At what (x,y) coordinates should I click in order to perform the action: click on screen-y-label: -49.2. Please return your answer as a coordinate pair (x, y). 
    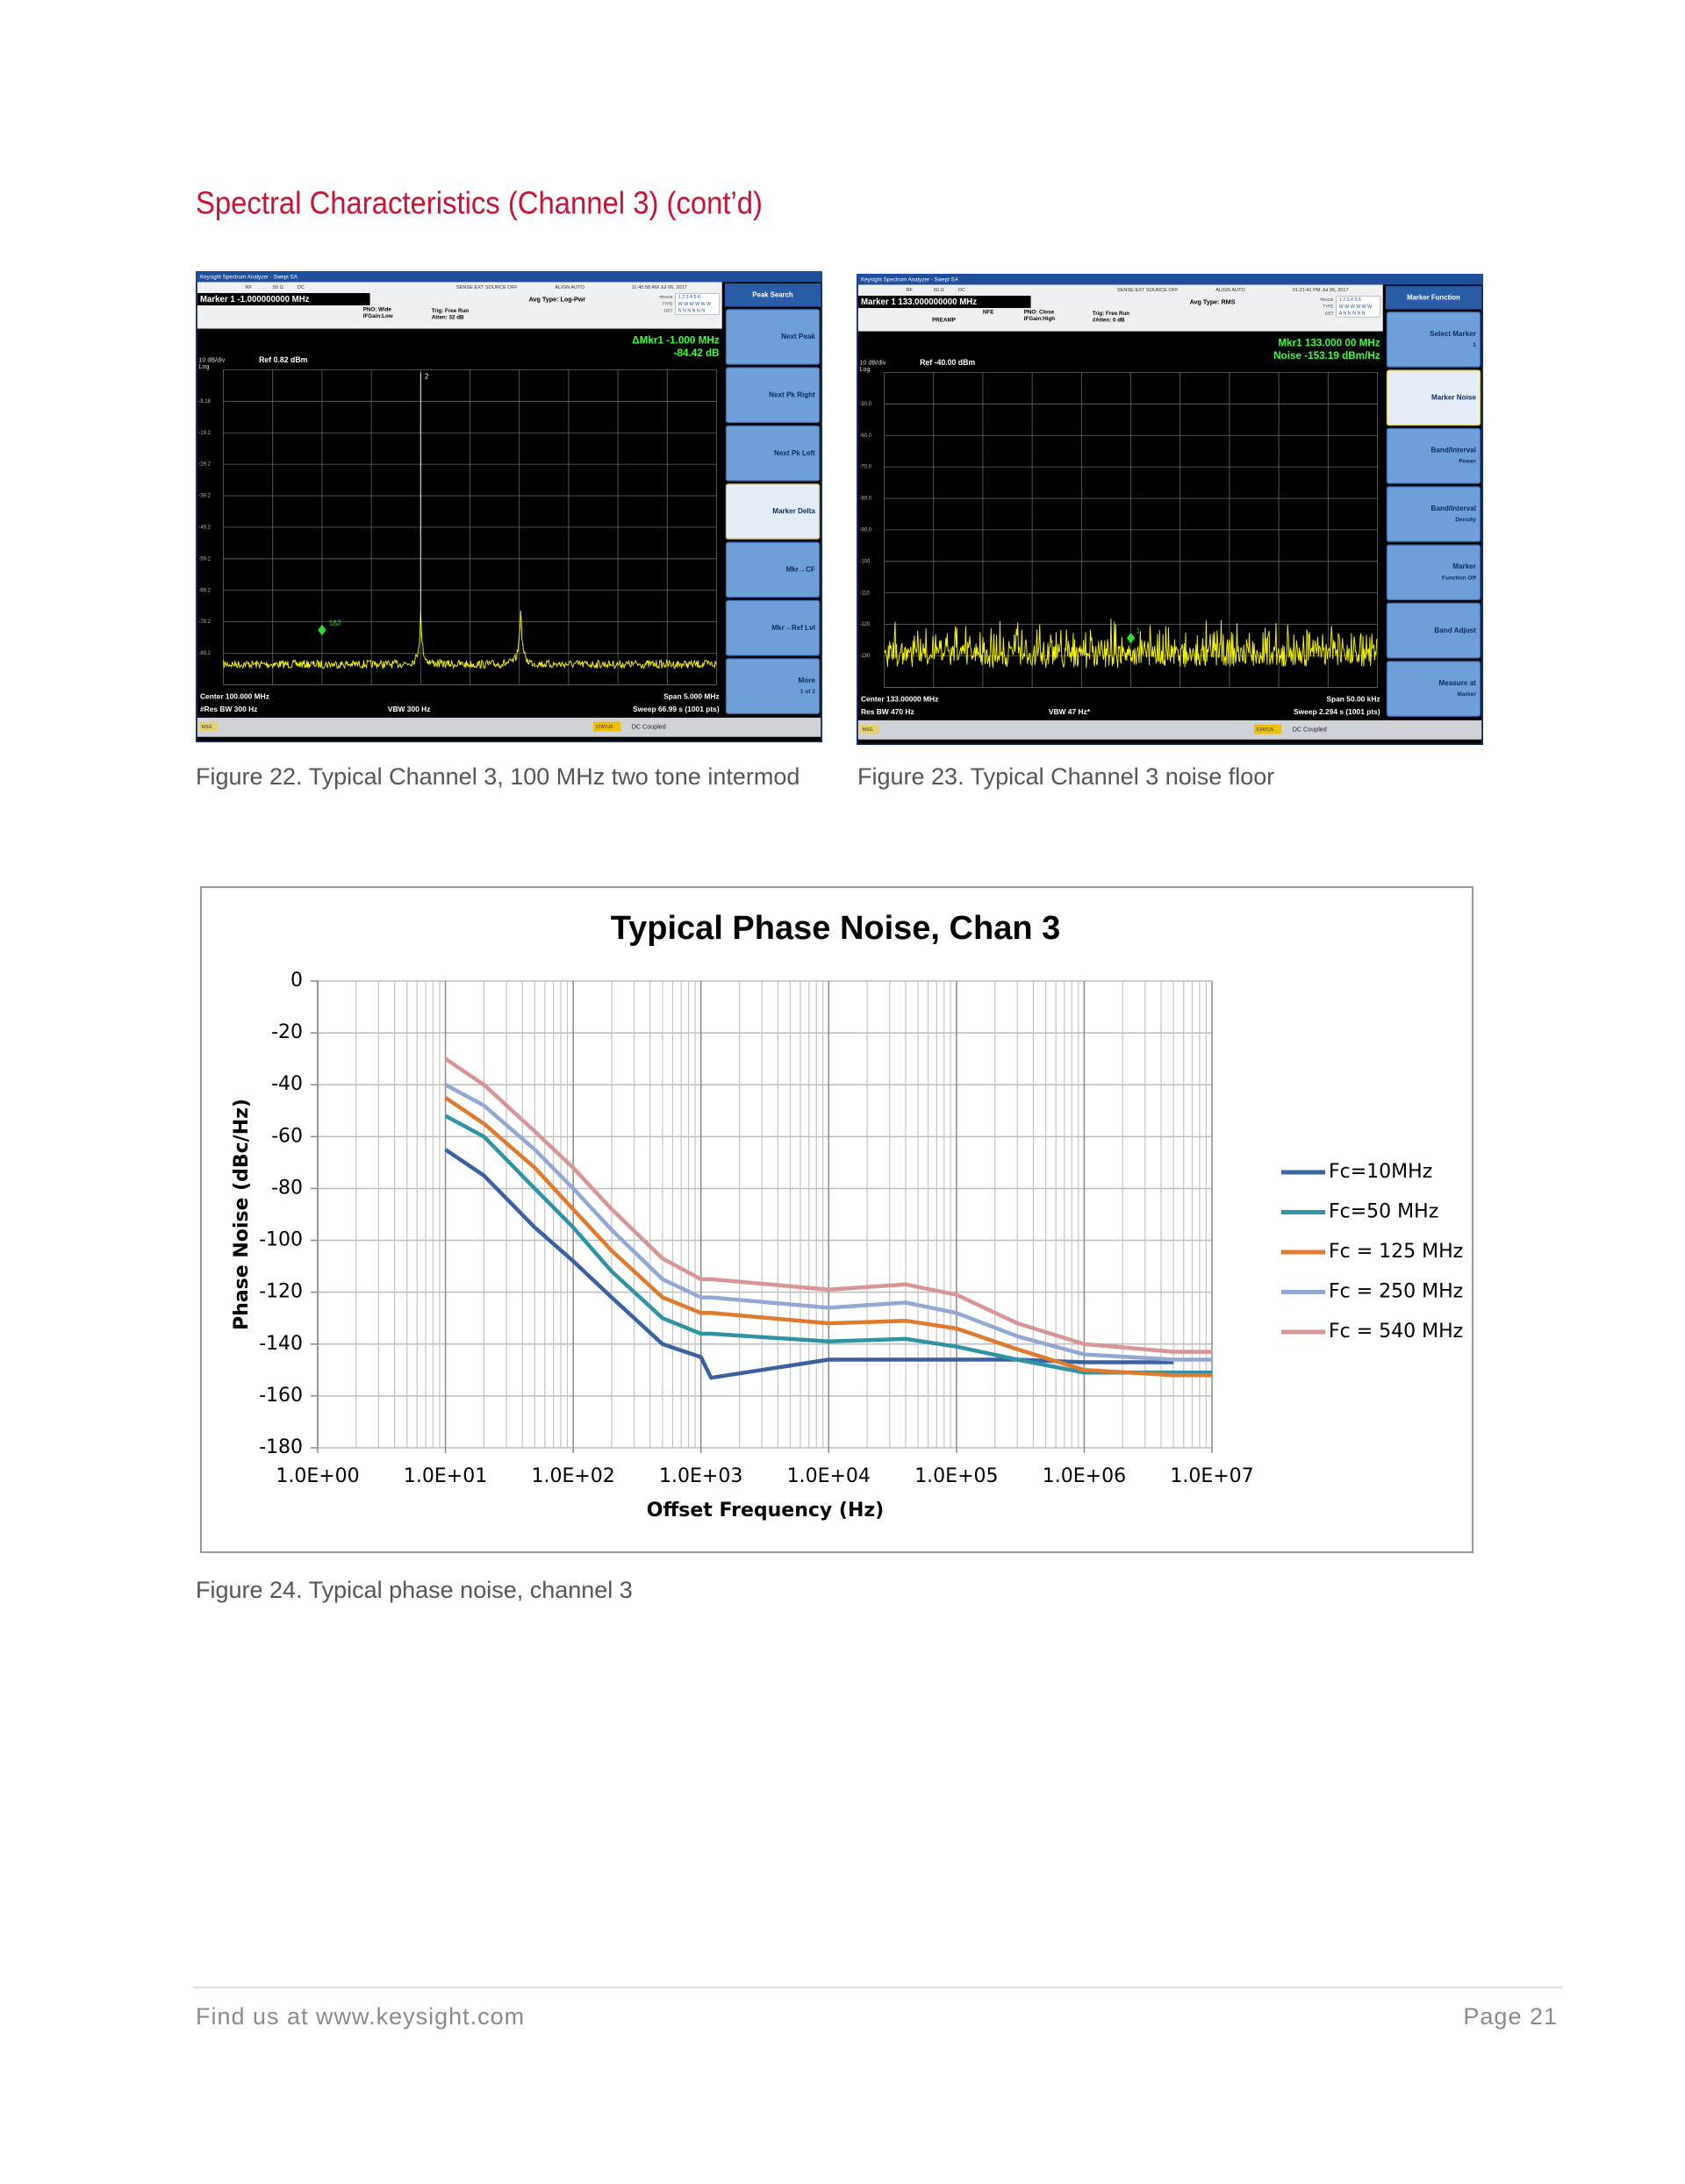
    Looking at the image, I should click on (204, 527).